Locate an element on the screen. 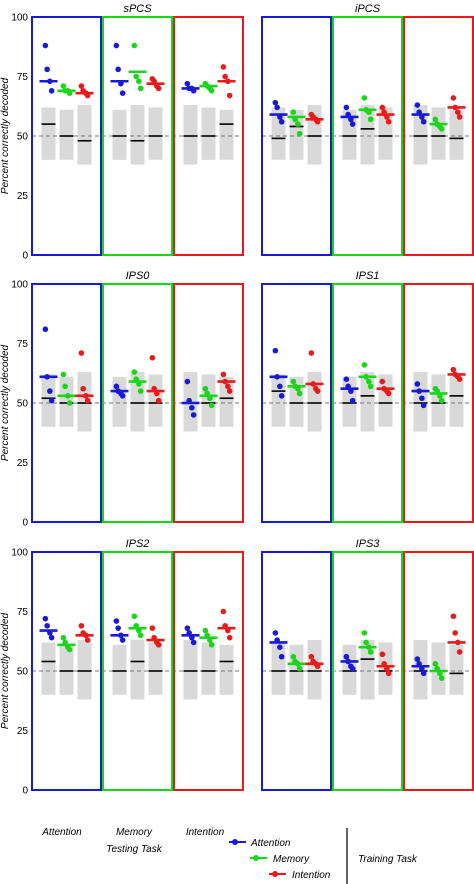  legend-memory-label: Memory is located at coordinates (291, 859).